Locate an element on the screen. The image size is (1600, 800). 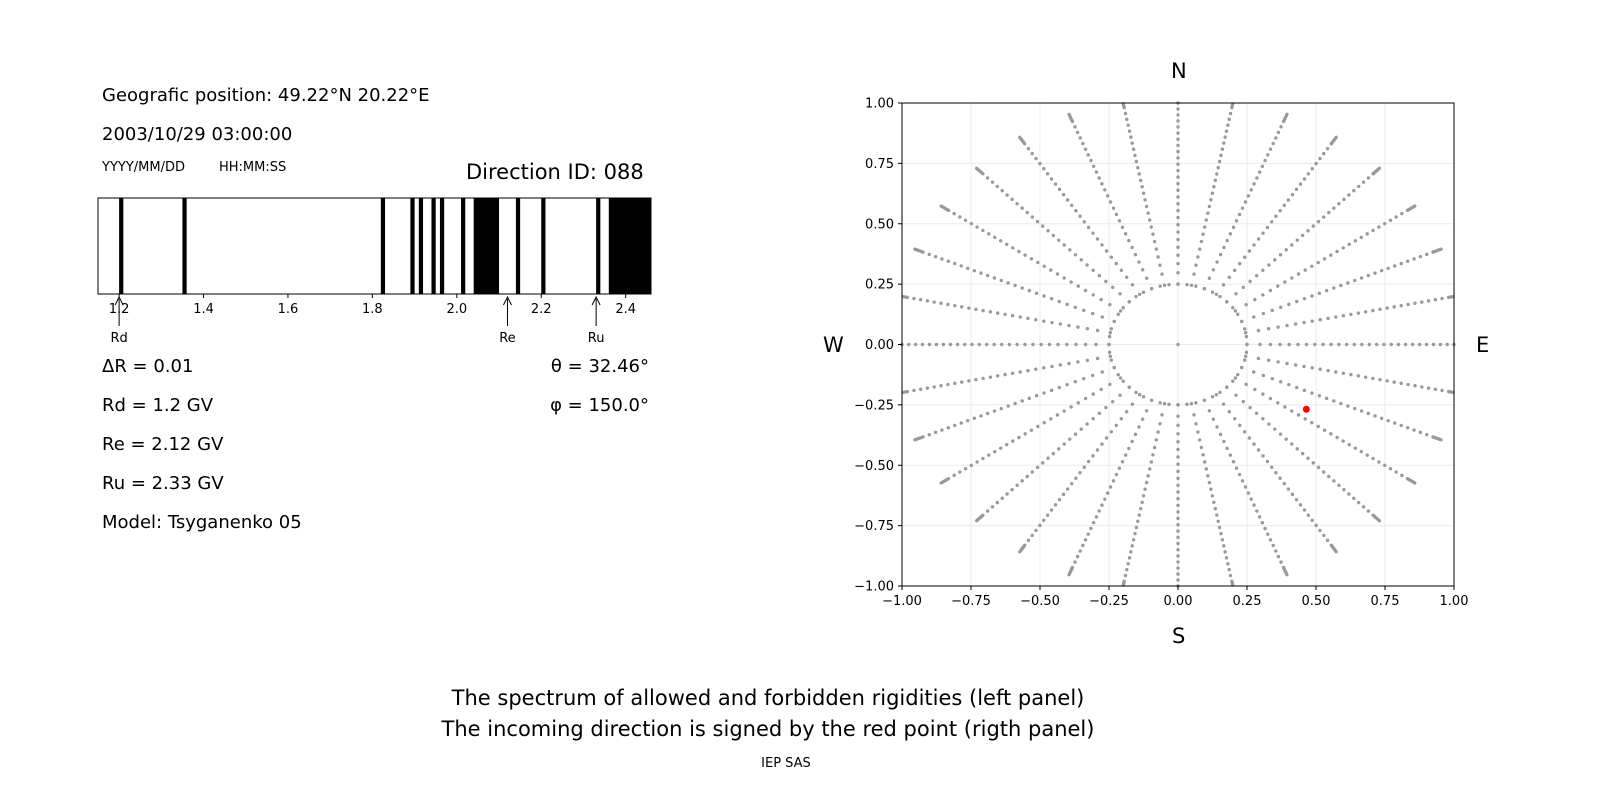
re-value-label: Re = 2.12 GV is located at coordinates (163, 444).